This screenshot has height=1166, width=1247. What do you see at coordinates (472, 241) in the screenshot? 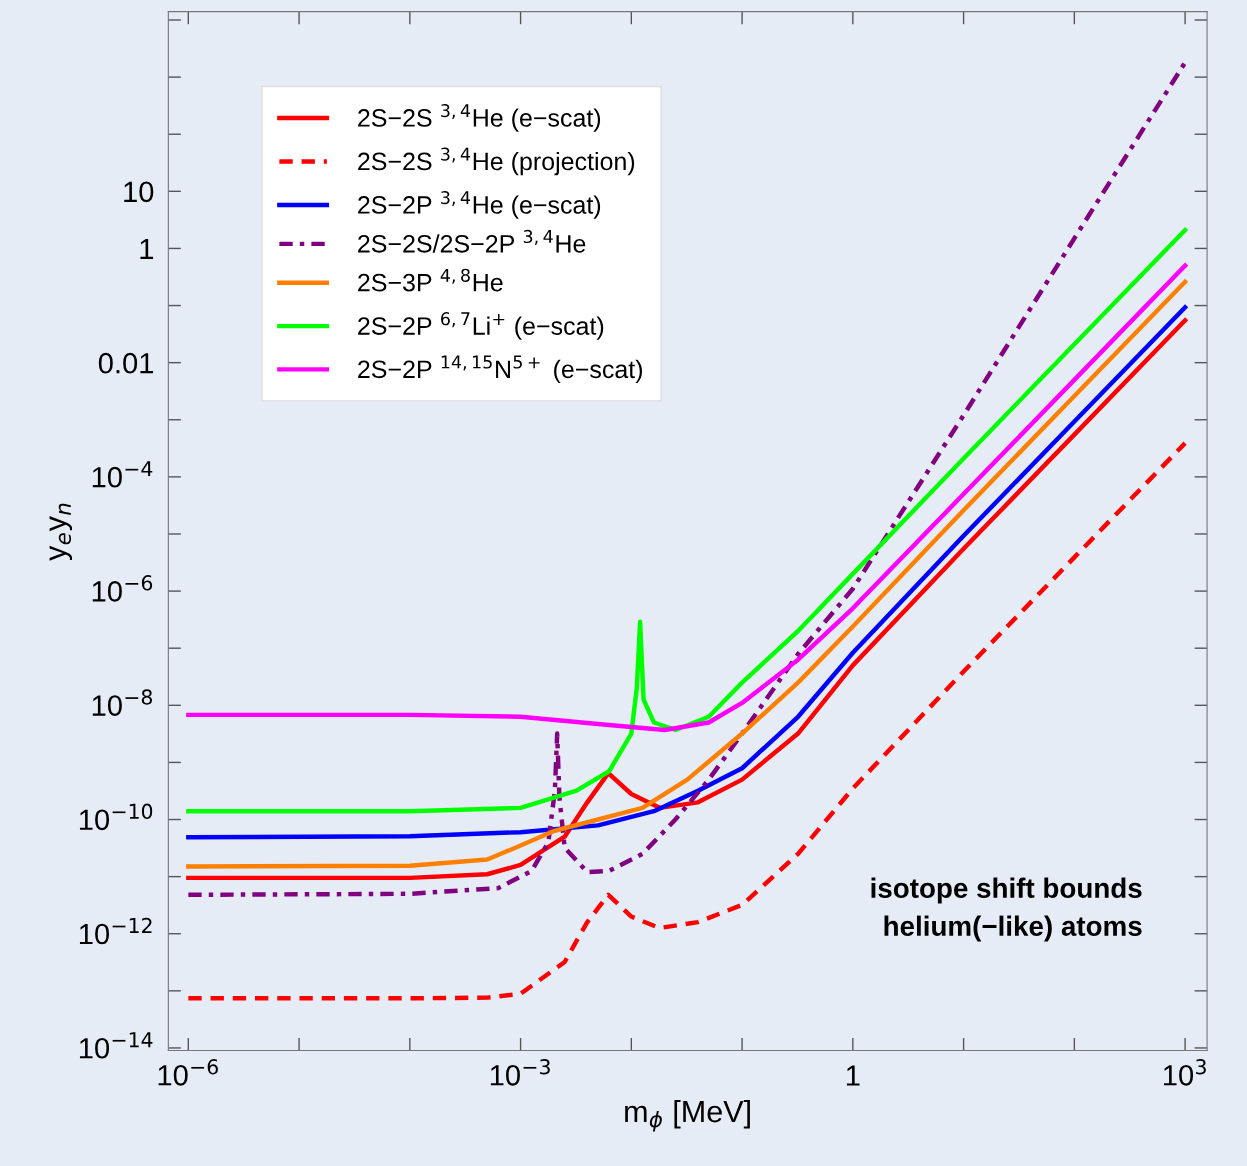
I see `legend-label: 2S−2S/2S−2P $^{3,4}$He` at bounding box center [472, 241].